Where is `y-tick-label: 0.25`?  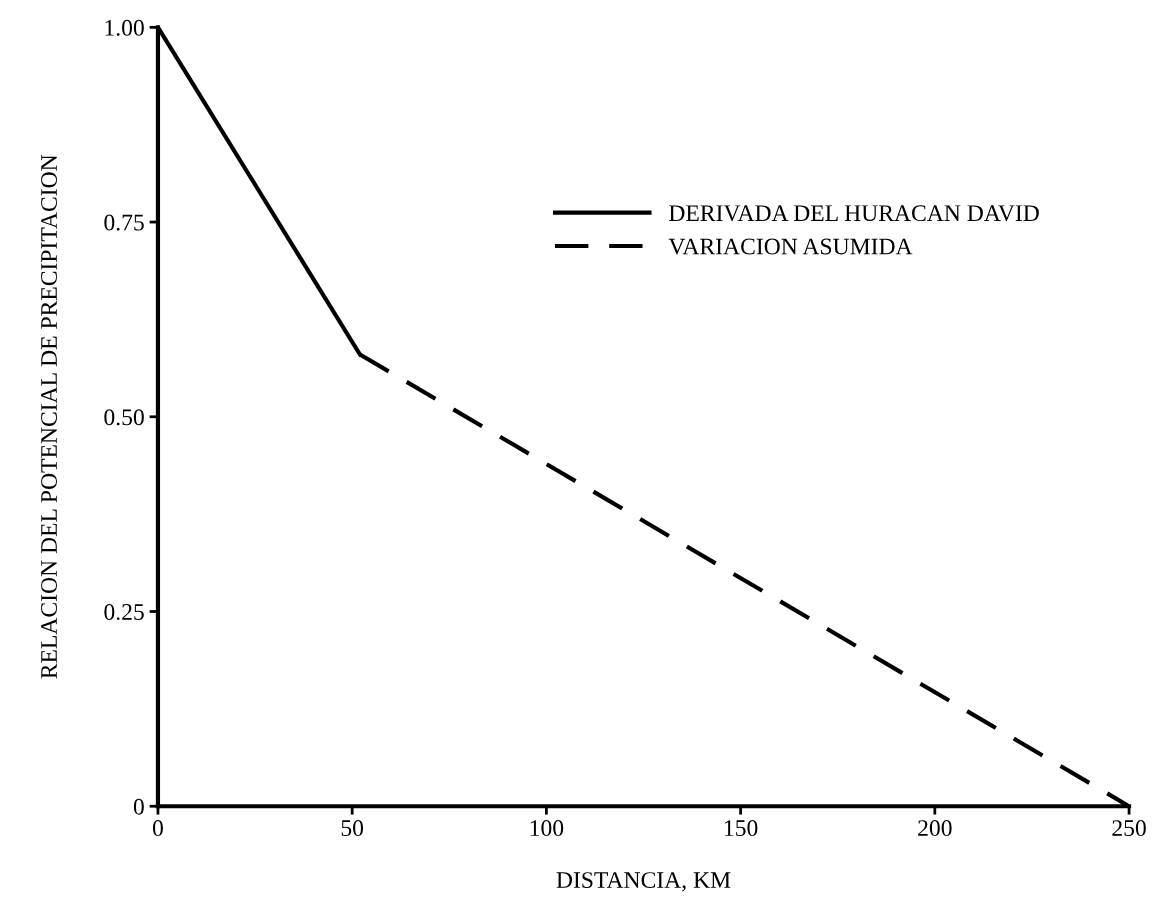 y-tick-label: 0.25 is located at coordinates (124, 612).